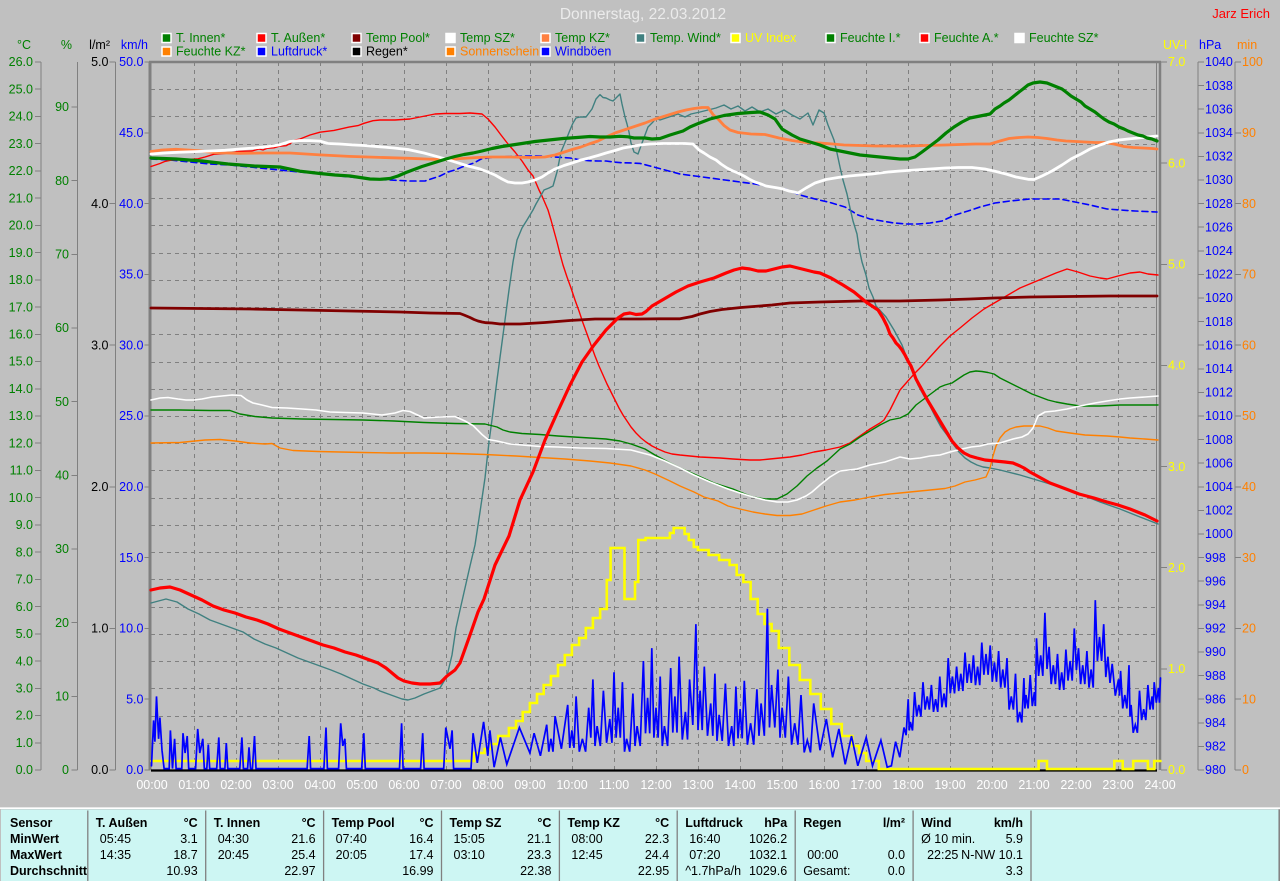 The height and width of the screenshot is (881, 1280). What do you see at coordinates (445, 785) in the screenshot?
I see `svg-text: 07:00` at bounding box center [445, 785].